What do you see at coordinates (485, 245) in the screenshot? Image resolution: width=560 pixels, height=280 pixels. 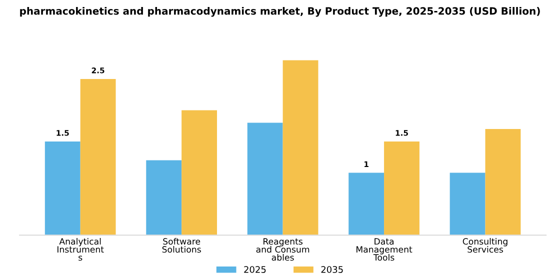 I see `x-tick-label: Consulting Services` at bounding box center [485, 245].